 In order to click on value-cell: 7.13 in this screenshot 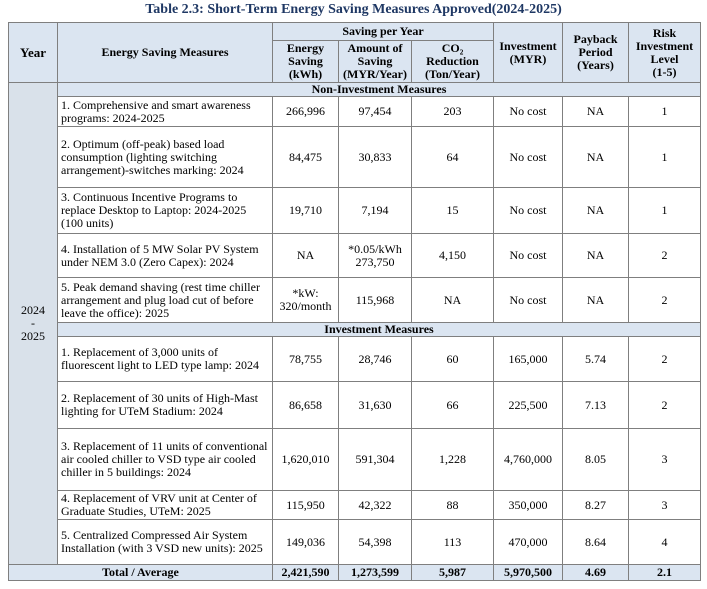, I will do `click(595, 405)`.